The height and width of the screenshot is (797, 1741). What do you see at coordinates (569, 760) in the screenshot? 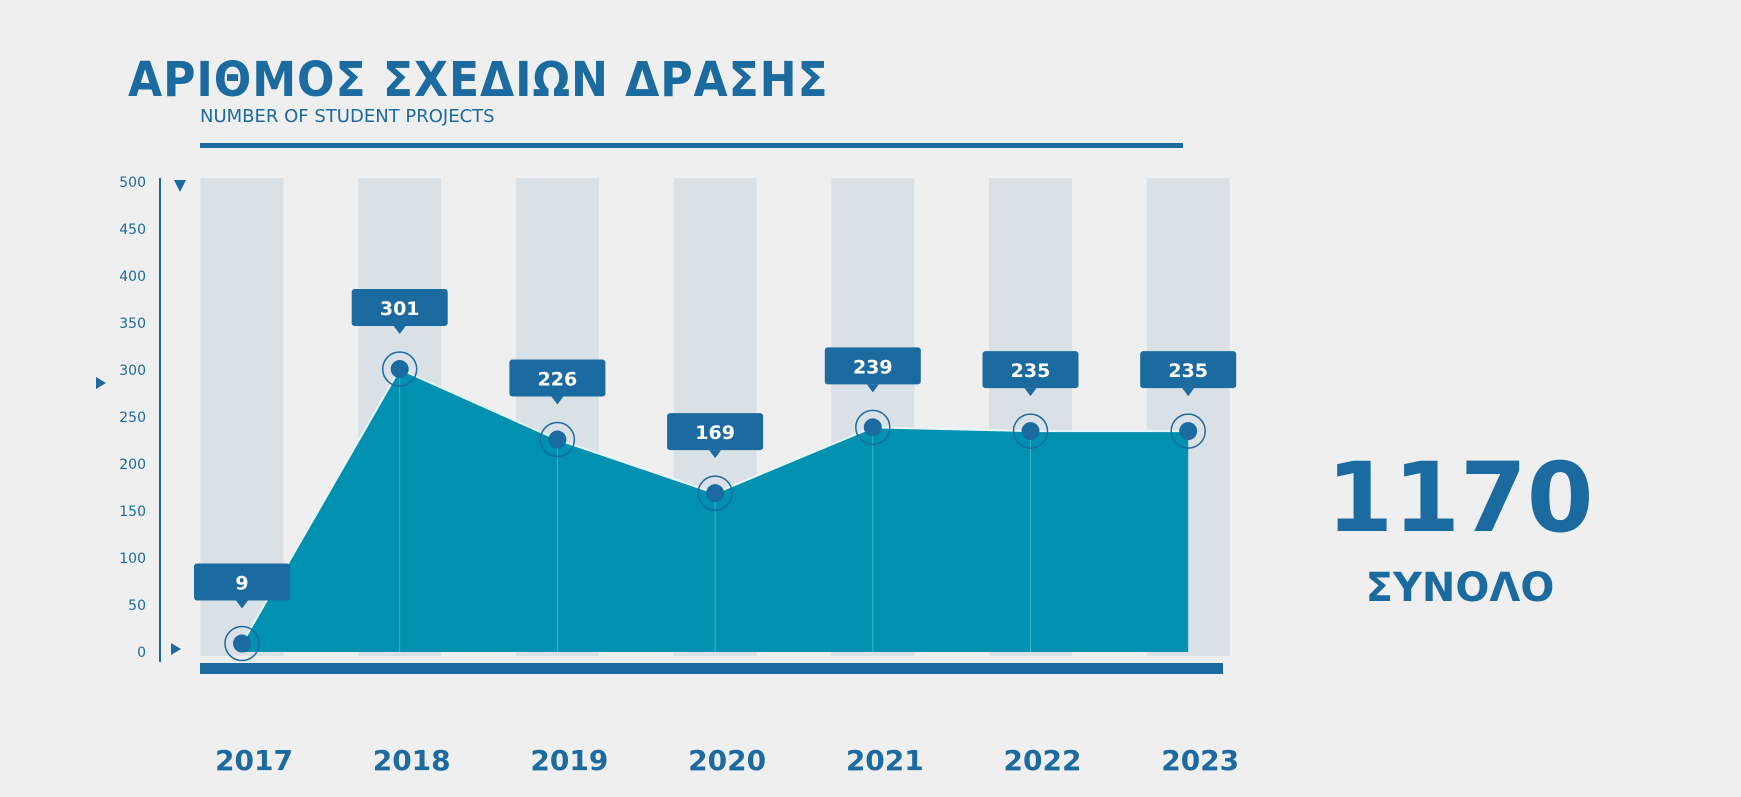
I see `x-tick-label: 2019` at bounding box center [569, 760].